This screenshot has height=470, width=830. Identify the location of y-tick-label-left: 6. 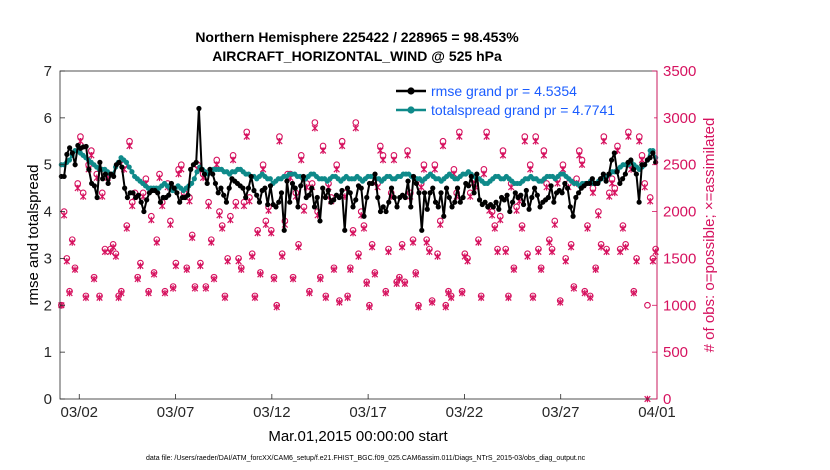
(48, 118).